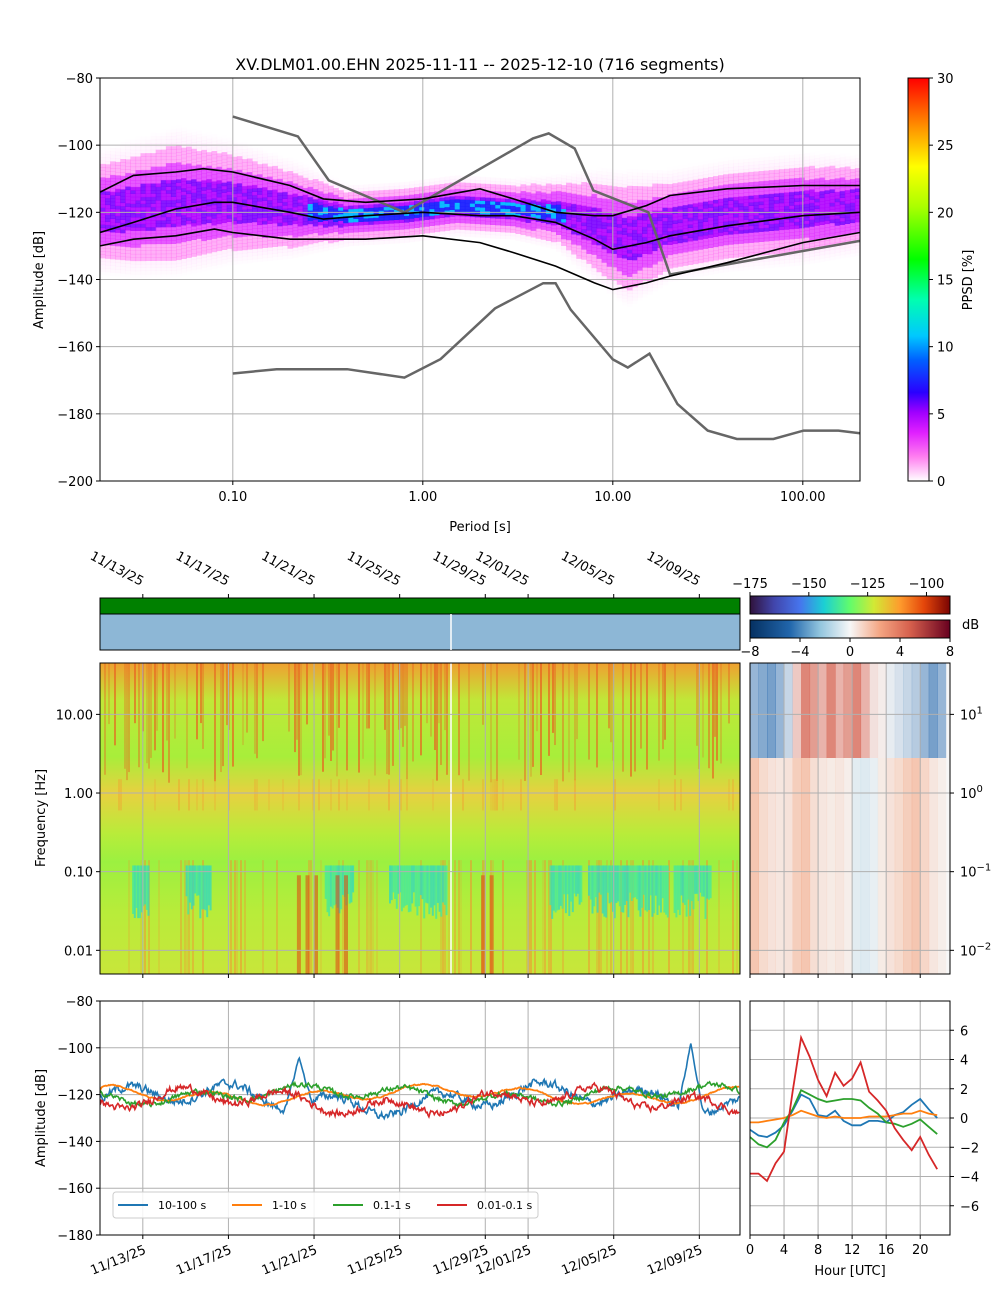  What do you see at coordinates (945, 213) in the screenshot?
I see `ppsd-colorbar-tick-label: 20` at bounding box center [945, 213].